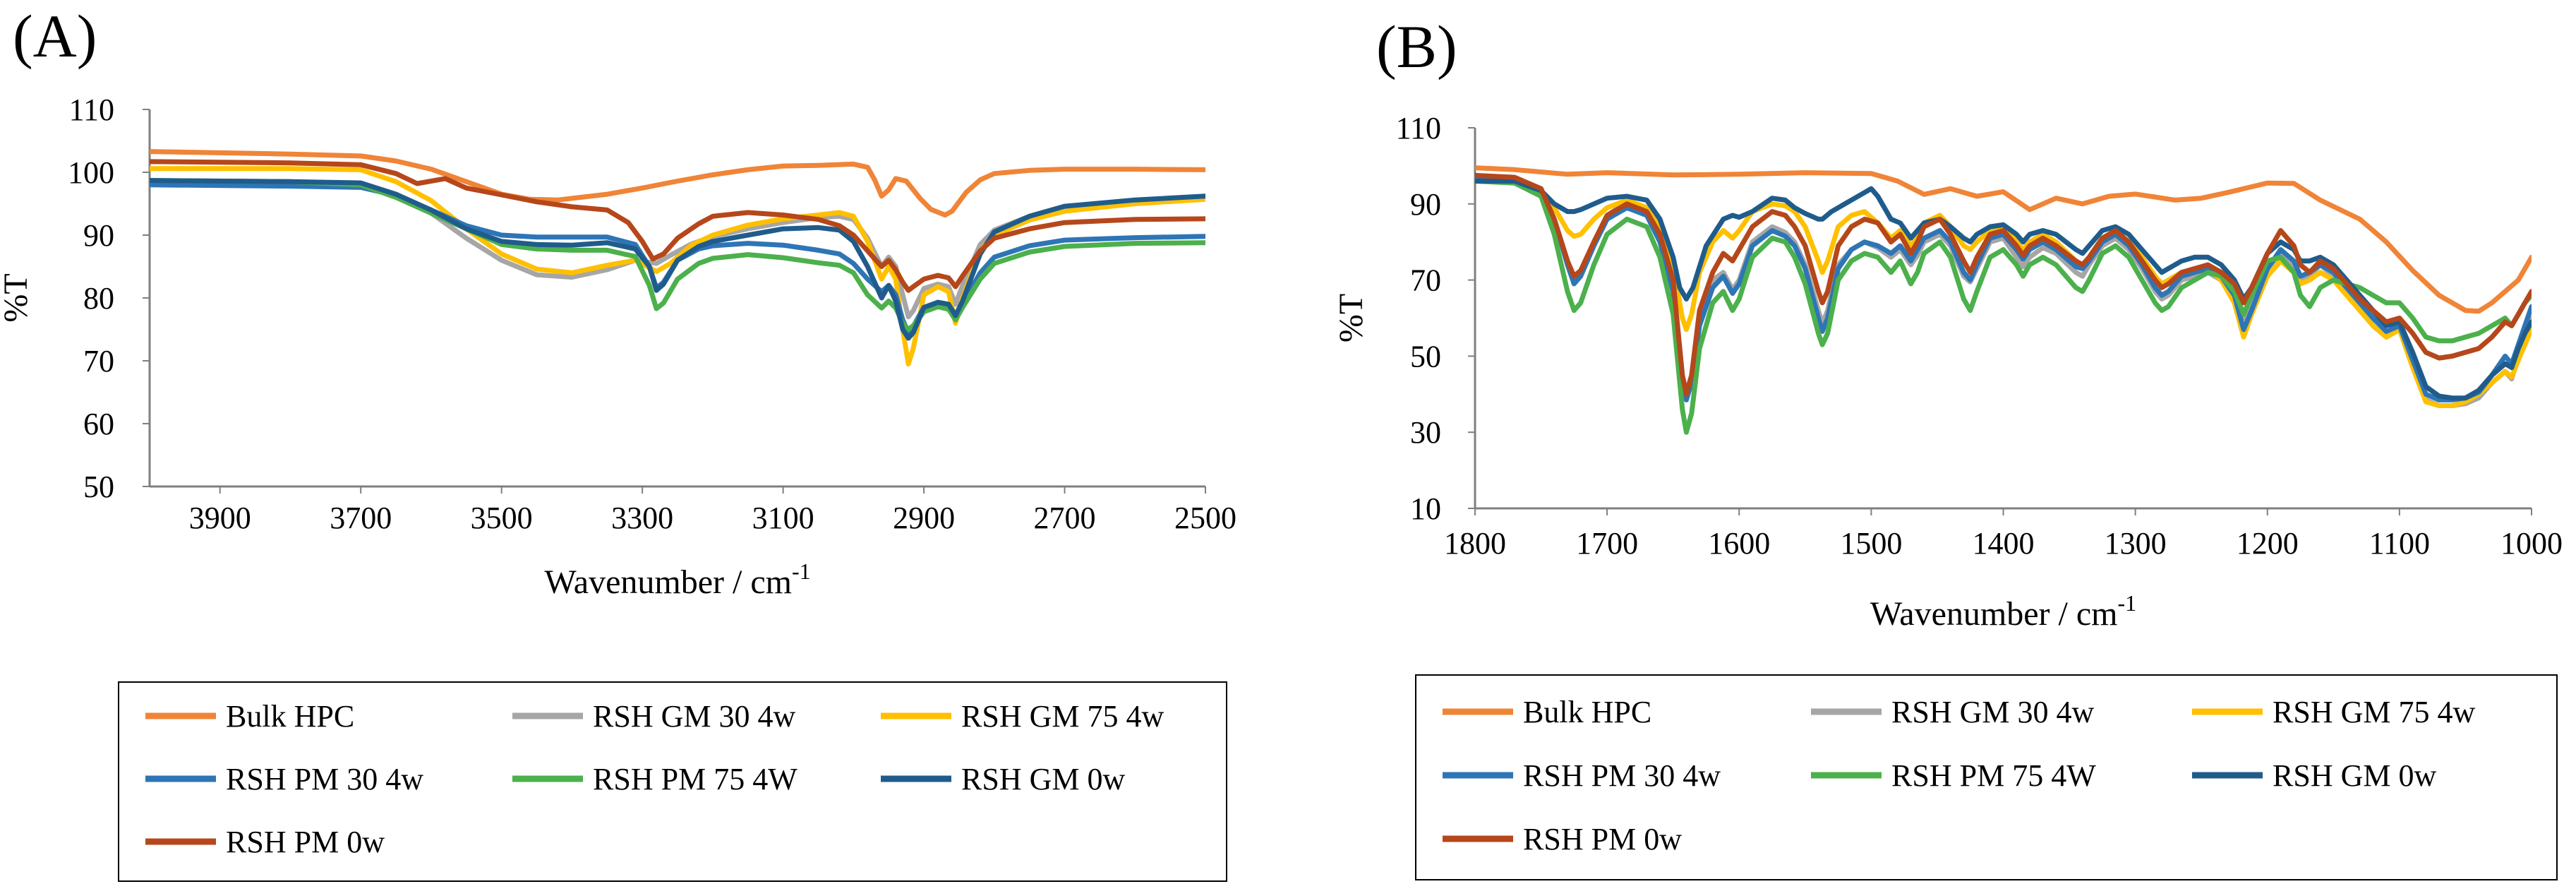  What do you see at coordinates (1587, 712) in the screenshot?
I see `b-legend-label: Bulk HPC` at bounding box center [1587, 712].